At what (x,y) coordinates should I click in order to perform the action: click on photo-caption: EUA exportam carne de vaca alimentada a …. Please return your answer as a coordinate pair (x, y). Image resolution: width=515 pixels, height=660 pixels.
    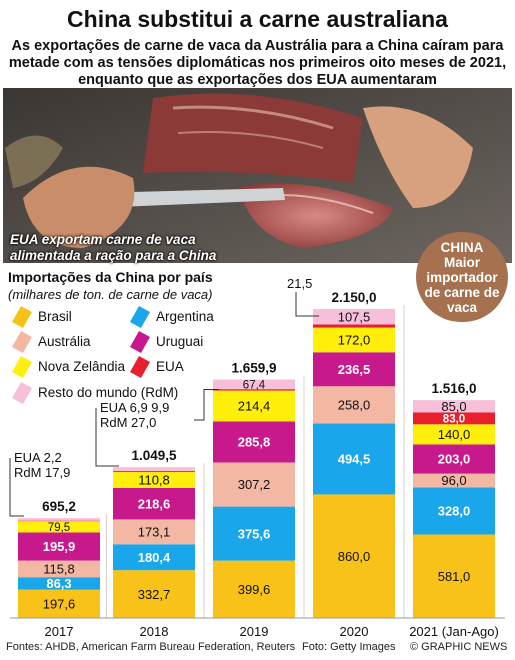
    Looking at the image, I should click on (113, 248).